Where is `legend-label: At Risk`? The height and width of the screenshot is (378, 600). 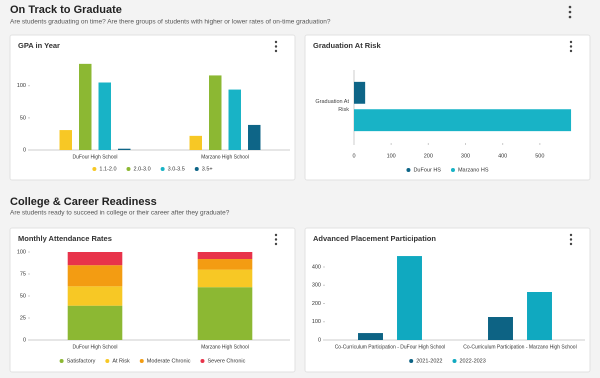 legend-label: At Risk is located at coordinates (121, 361).